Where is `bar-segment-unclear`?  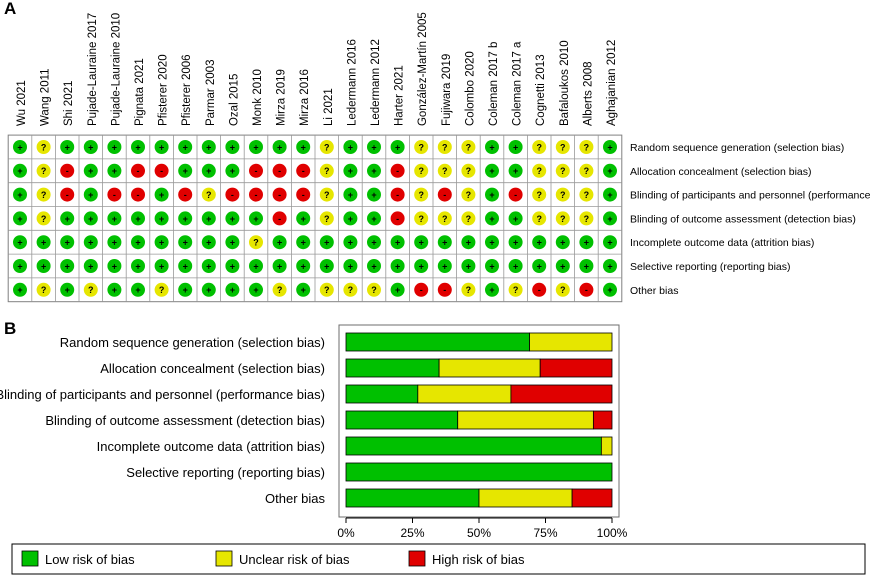 bar-segment-unclear is located at coordinates (525, 498).